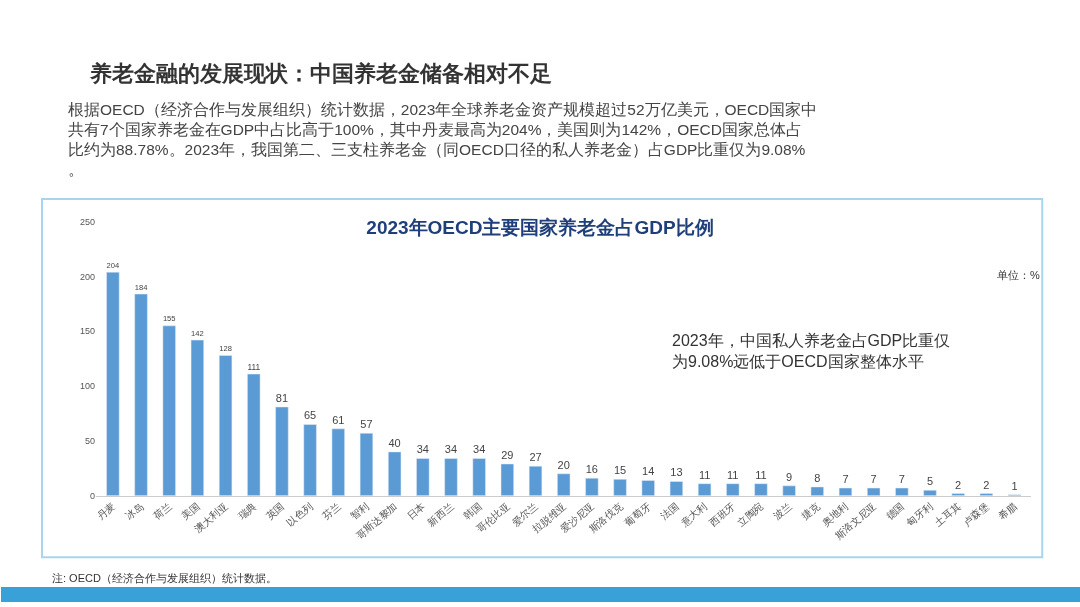  I want to click on data-label: 20, so click(563, 464).